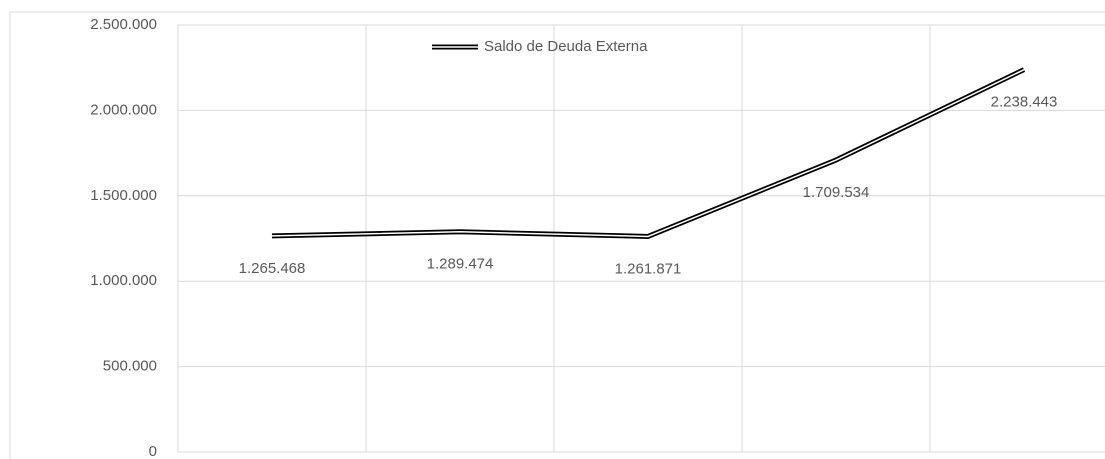 This screenshot has height=459, width=1105. I want to click on data-label: 2.238.443, so click(1024, 102).